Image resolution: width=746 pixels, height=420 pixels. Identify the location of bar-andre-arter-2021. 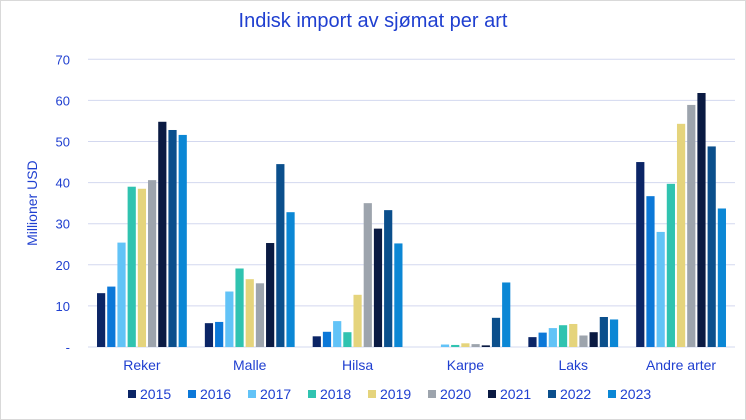
(701, 220).